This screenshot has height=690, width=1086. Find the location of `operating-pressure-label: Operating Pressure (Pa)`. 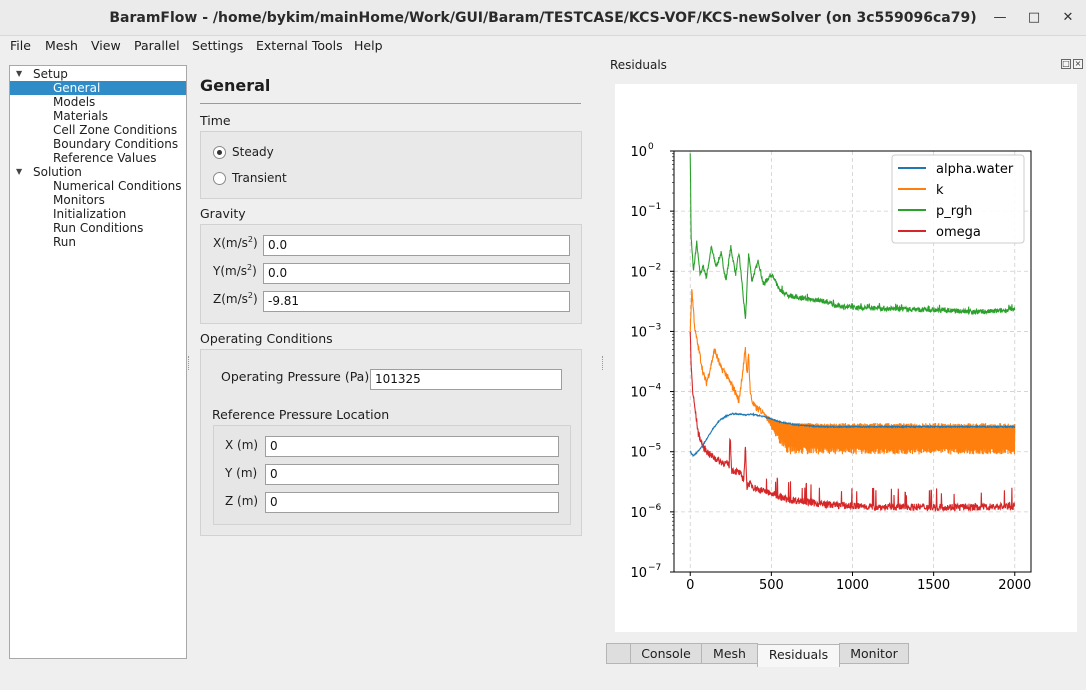

operating-pressure-label: Operating Pressure (Pa) is located at coordinates (295, 376).